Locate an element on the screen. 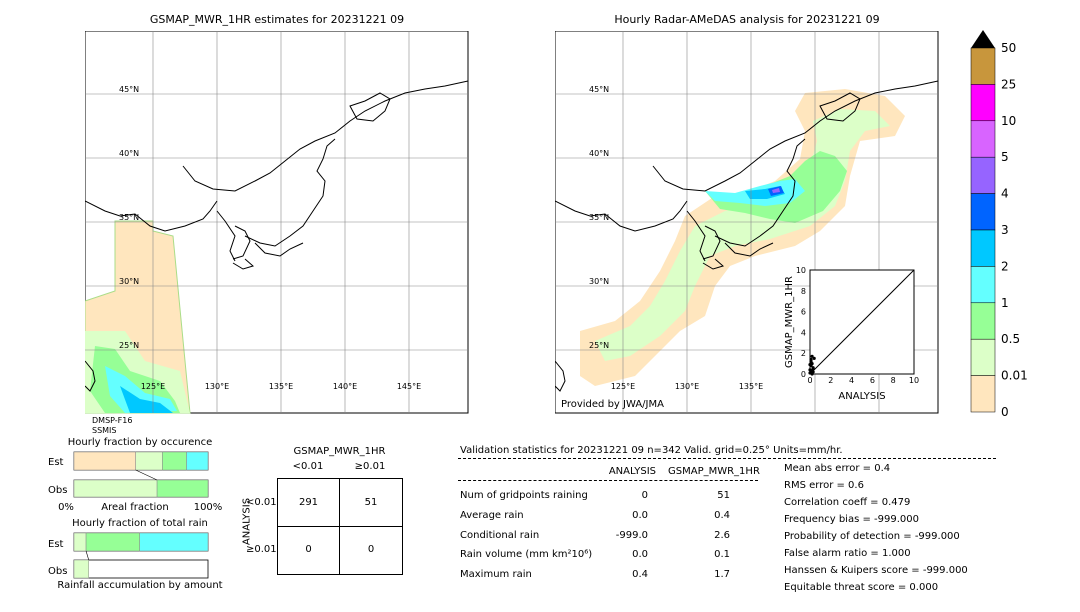  scatter-xtick: 2 is located at coordinates (830, 380).